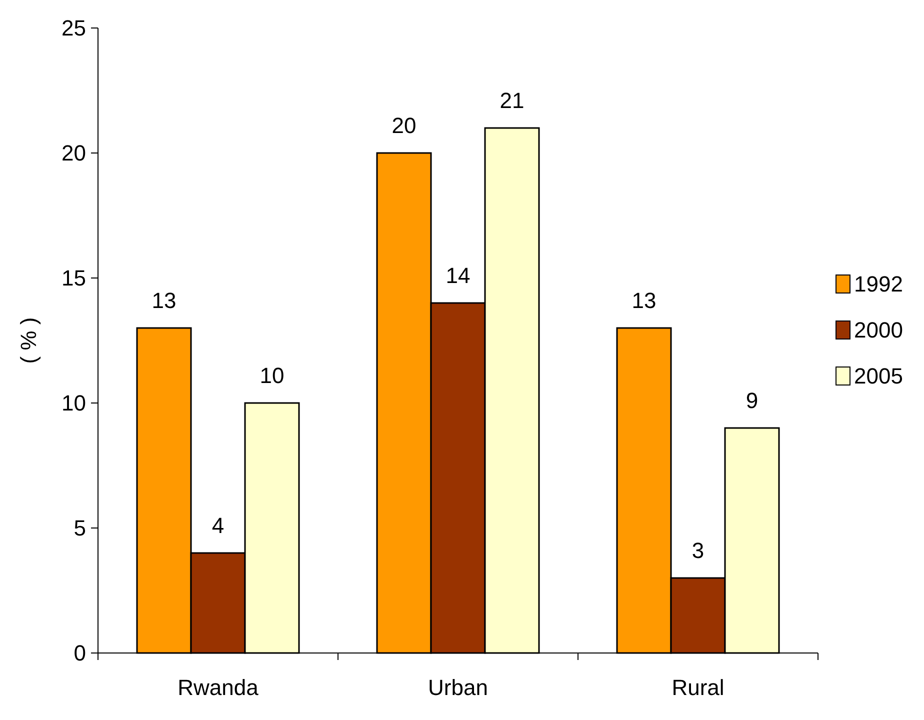 The height and width of the screenshot is (720, 924). What do you see at coordinates (74, 153) in the screenshot?
I see `y-tick-label: 20` at bounding box center [74, 153].